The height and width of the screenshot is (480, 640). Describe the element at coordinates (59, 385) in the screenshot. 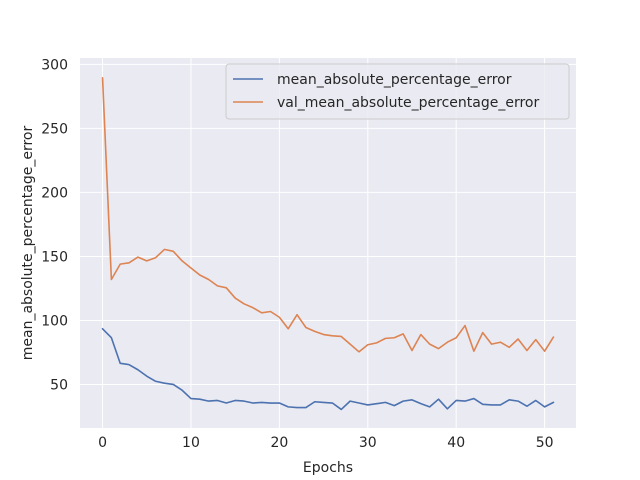

I see `y-tick-label: 50` at that location.